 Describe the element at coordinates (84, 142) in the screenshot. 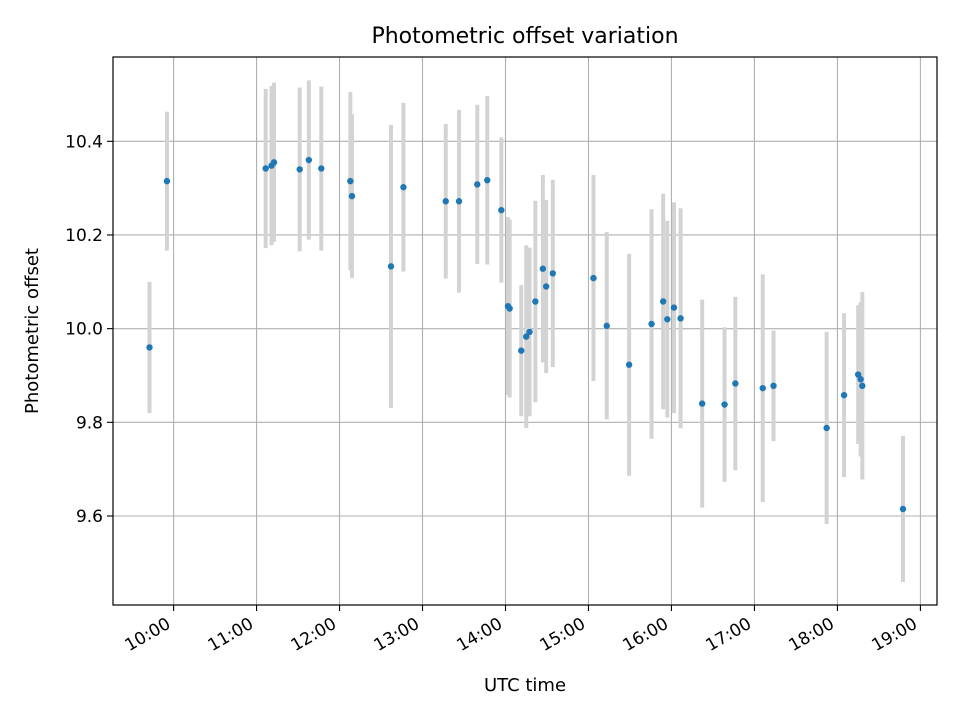

I see `y-tick-label: 10.4` at that location.